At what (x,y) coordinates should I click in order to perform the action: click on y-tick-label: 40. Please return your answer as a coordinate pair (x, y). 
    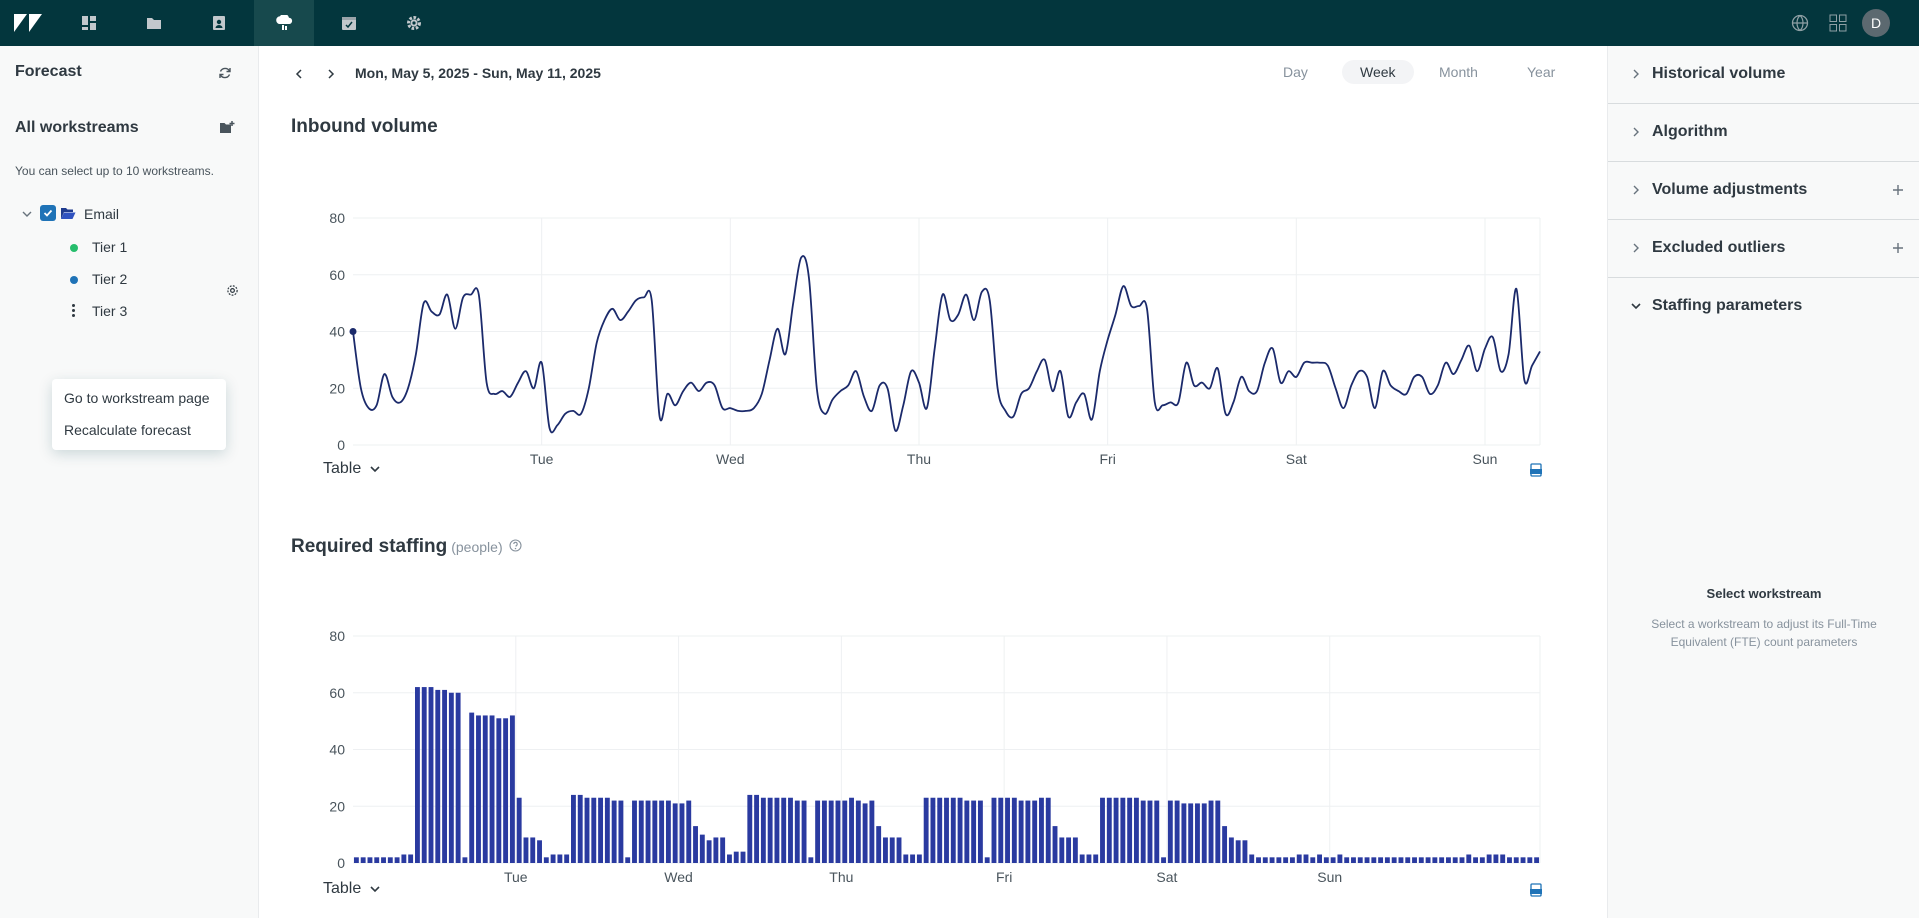
    Looking at the image, I should click on (337, 750).